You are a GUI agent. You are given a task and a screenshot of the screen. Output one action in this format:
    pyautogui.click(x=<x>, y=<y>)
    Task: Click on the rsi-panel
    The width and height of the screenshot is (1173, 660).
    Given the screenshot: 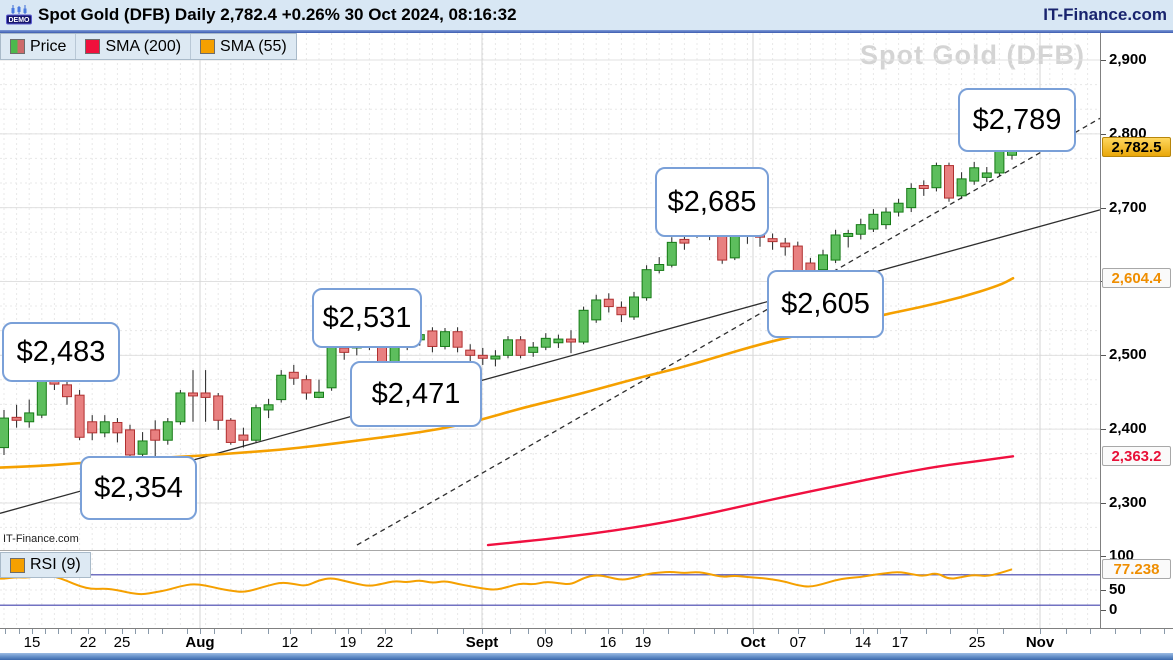 What is the action you would take?
    pyautogui.click(x=550, y=587)
    